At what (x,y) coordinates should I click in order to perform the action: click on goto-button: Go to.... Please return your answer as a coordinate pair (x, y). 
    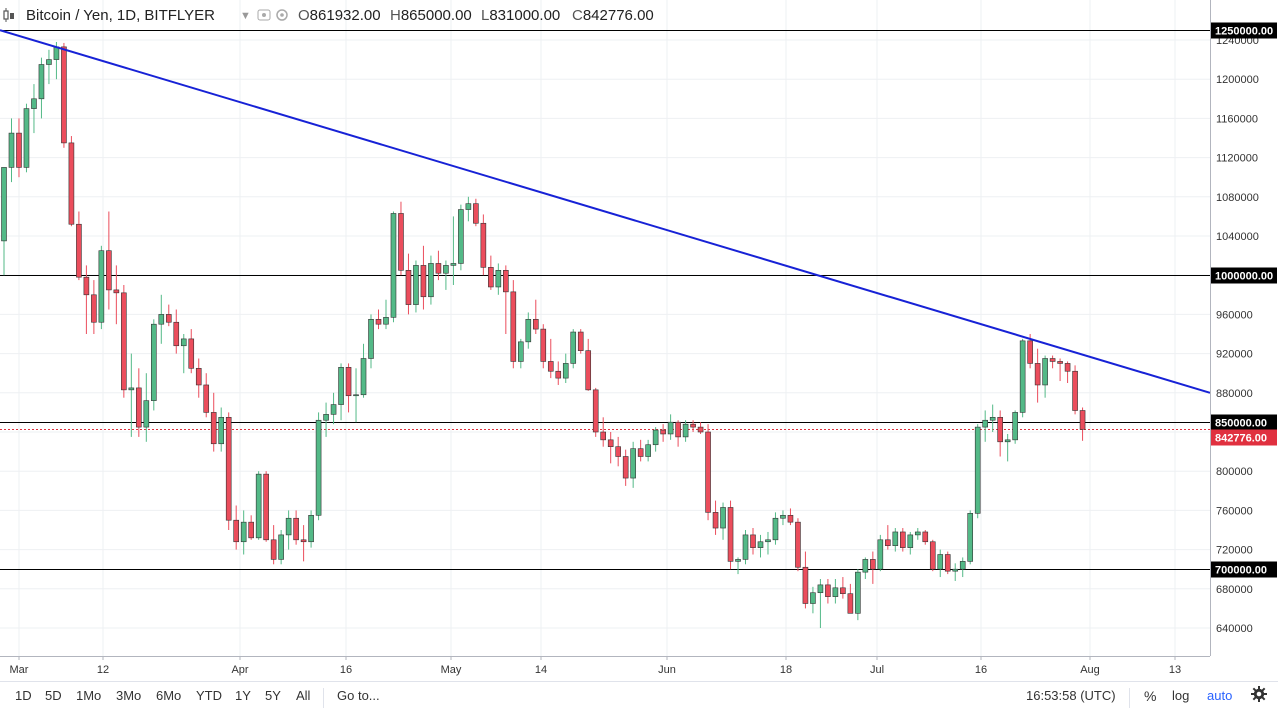
    Looking at the image, I should click on (358, 695).